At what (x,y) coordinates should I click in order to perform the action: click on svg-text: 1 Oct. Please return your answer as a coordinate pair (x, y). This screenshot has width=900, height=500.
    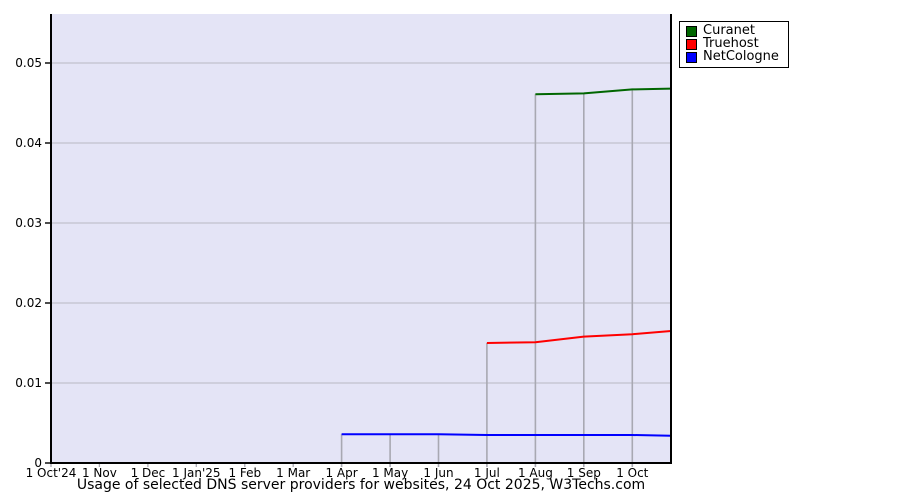
    Looking at the image, I should click on (632, 473).